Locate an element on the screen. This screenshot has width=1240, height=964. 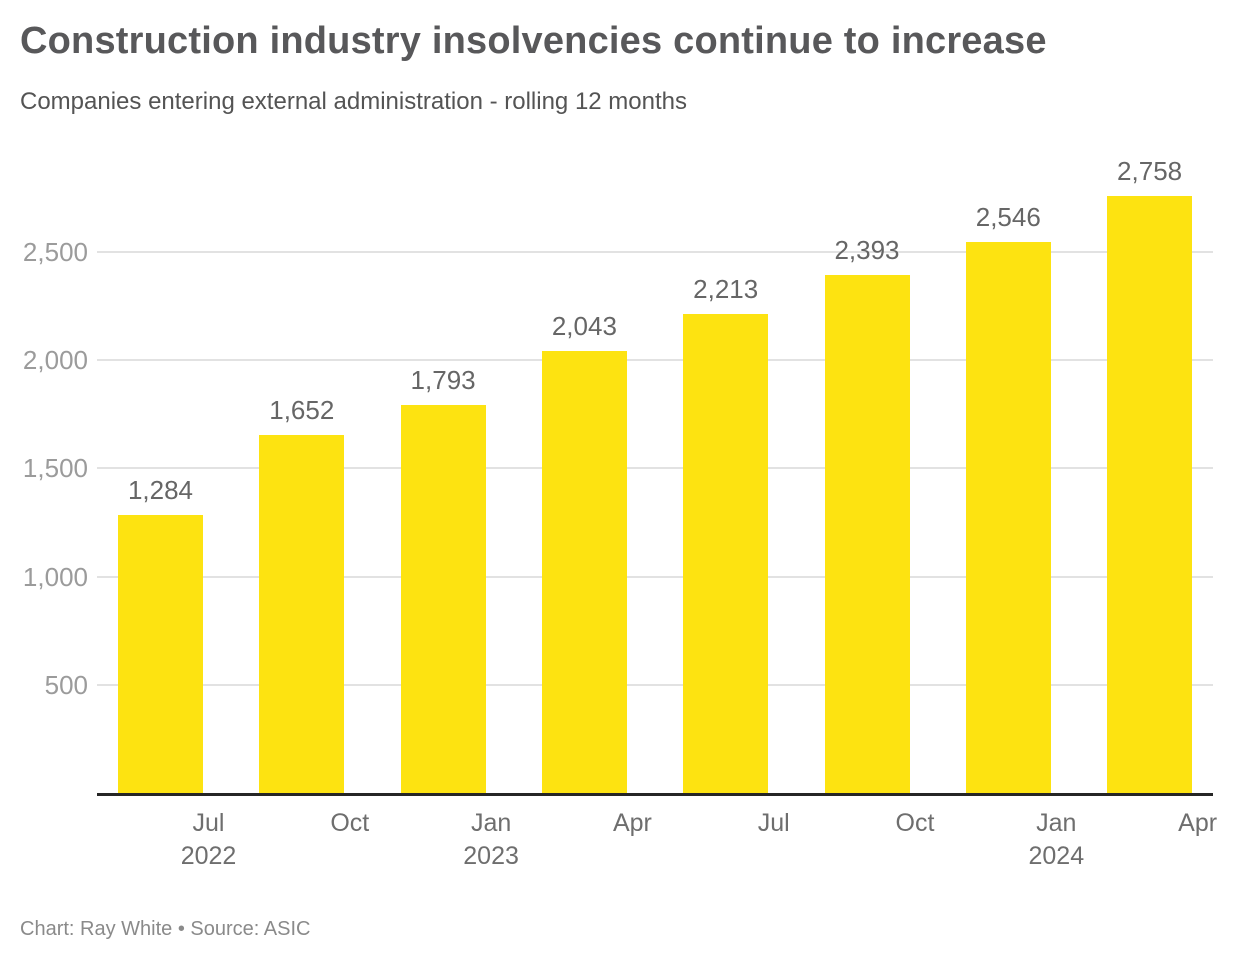
bar-value-label: 2,393 is located at coordinates (867, 249).